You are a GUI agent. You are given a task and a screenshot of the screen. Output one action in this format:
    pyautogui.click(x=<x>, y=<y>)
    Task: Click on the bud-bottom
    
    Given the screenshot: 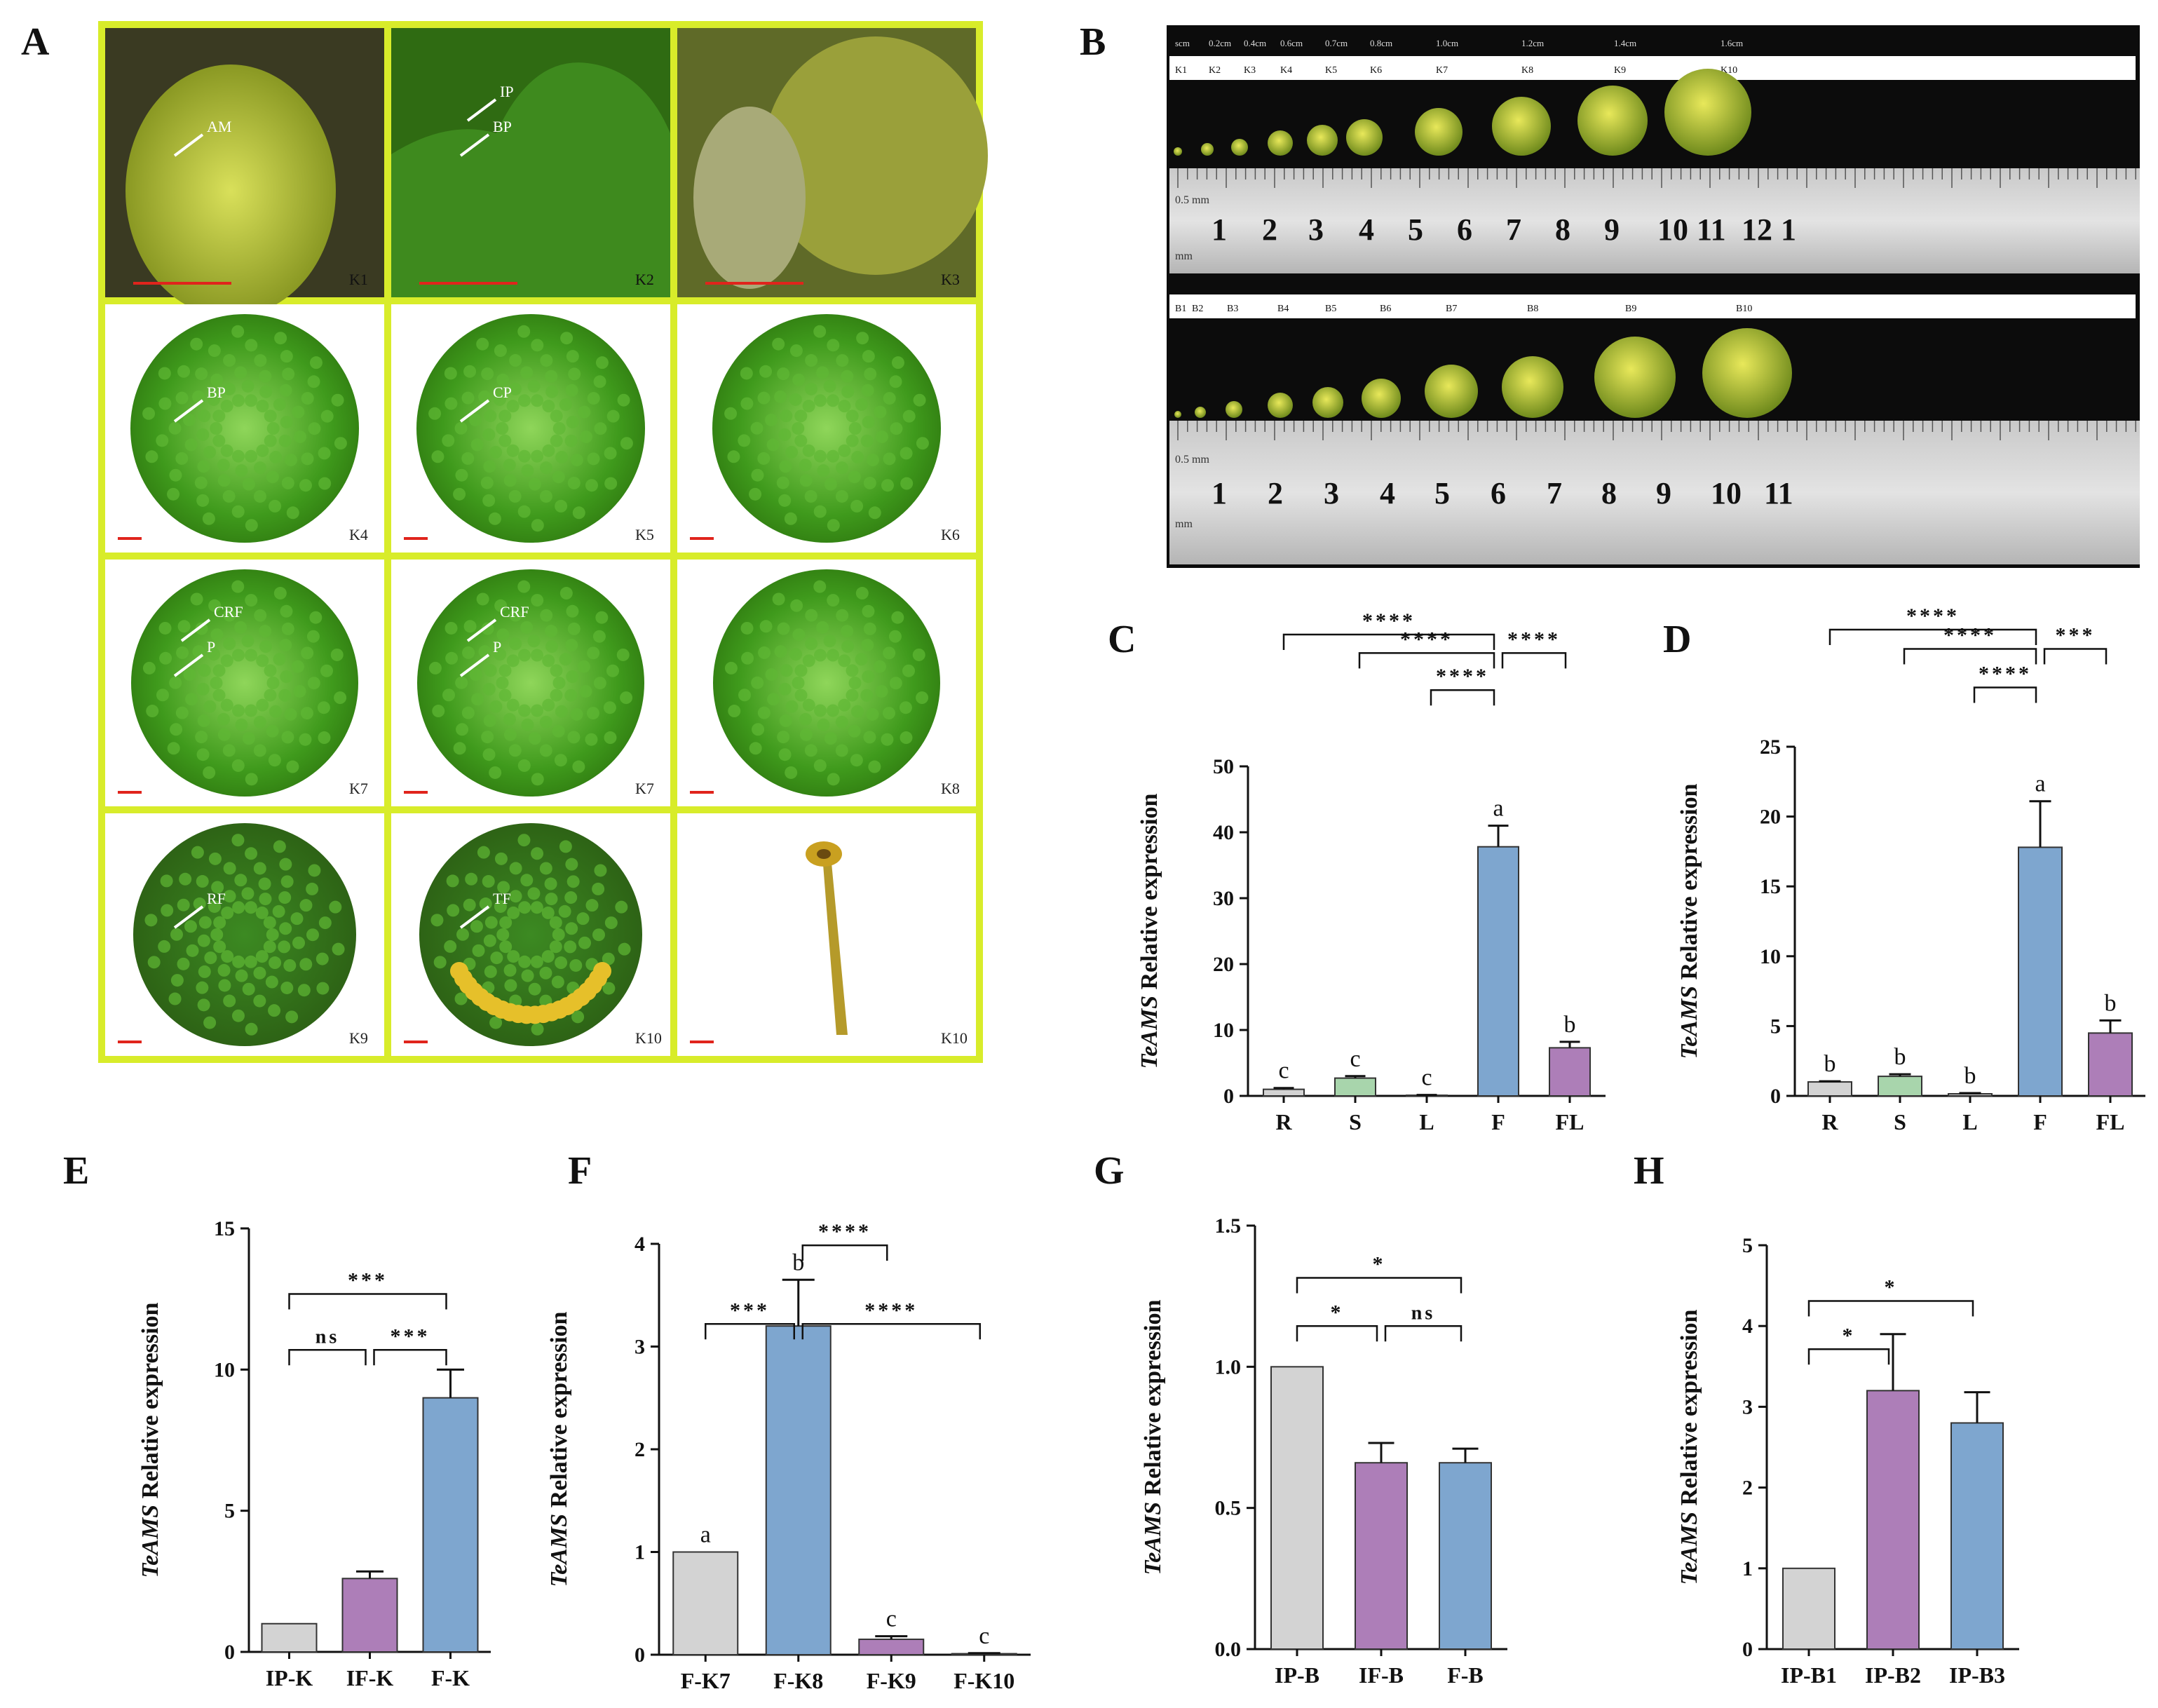 What is the action you would take?
    pyautogui.click(x=1635, y=378)
    